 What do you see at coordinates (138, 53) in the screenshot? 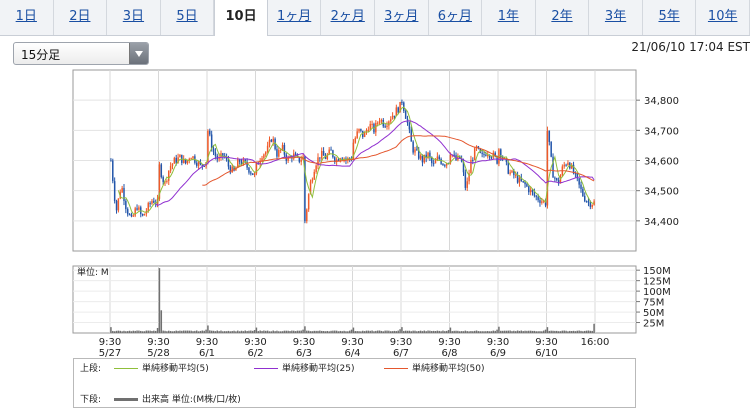
I see `chevron-down-icon` at bounding box center [138, 53].